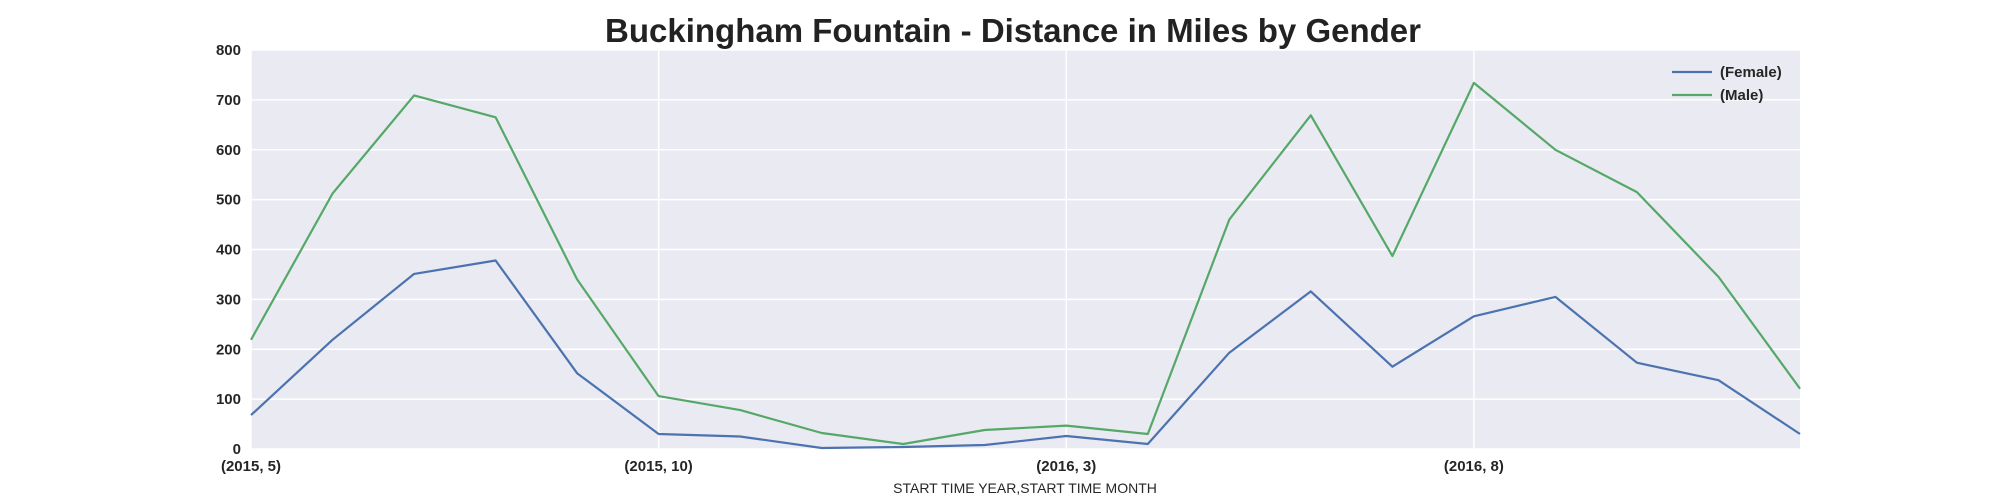 The width and height of the screenshot is (2000, 500). Describe the element at coordinates (228, 399) in the screenshot. I see `y-tick-label: 100` at that location.